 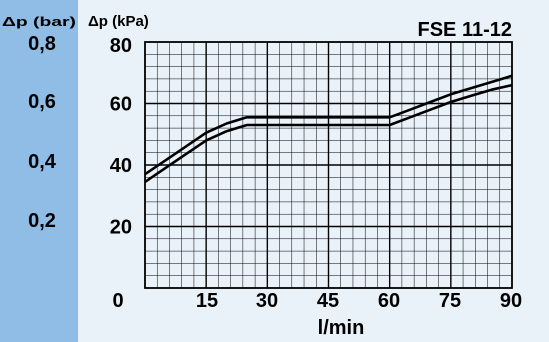 I want to click on x-tick-label: 15, so click(x=207, y=301).